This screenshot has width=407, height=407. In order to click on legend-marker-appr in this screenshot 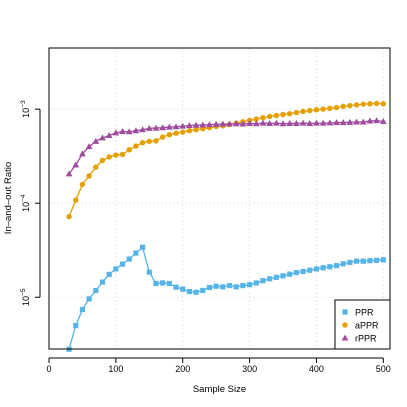, I will do `click(345, 325)`.